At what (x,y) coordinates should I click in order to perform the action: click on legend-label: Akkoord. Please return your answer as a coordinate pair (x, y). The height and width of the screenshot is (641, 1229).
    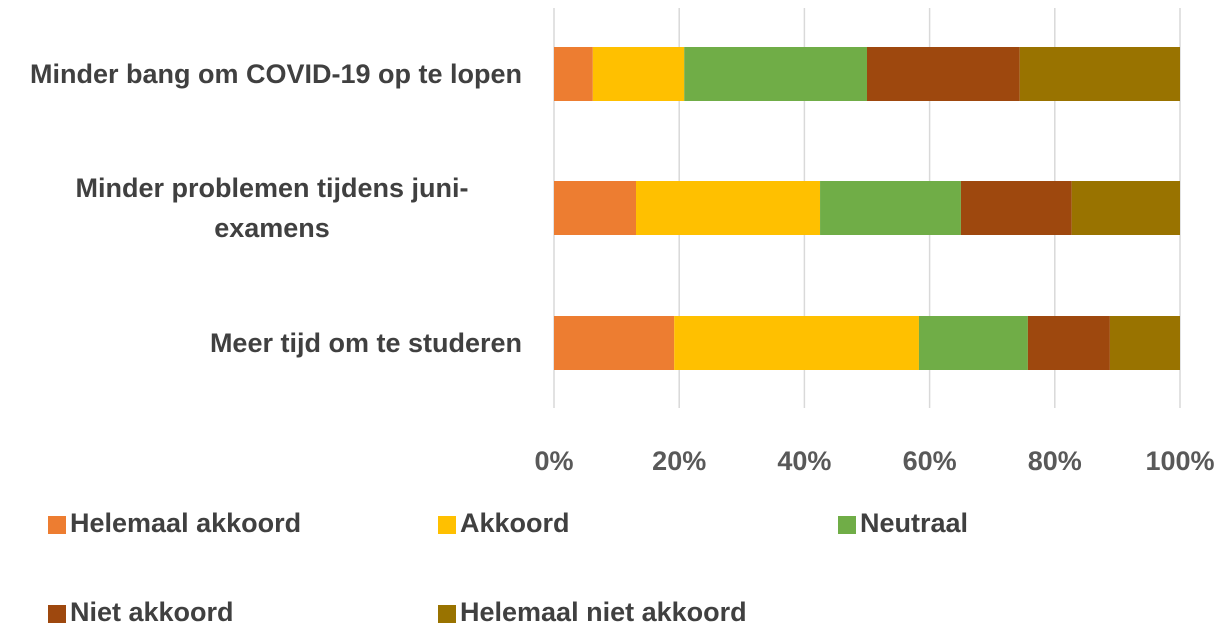
    Looking at the image, I should click on (515, 523).